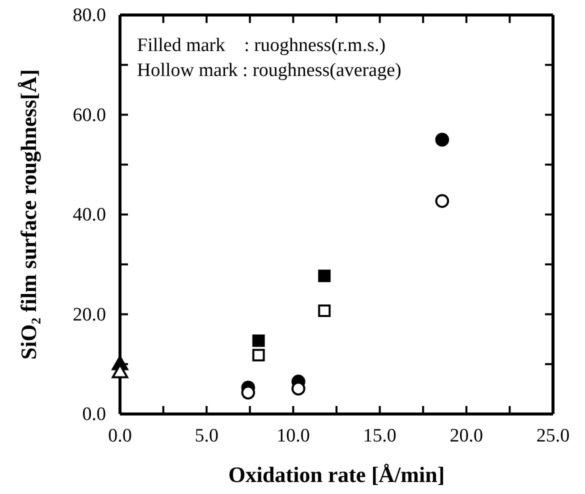  What do you see at coordinates (206, 435) in the screenshot?
I see `x-tick-label: 5.0` at bounding box center [206, 435].